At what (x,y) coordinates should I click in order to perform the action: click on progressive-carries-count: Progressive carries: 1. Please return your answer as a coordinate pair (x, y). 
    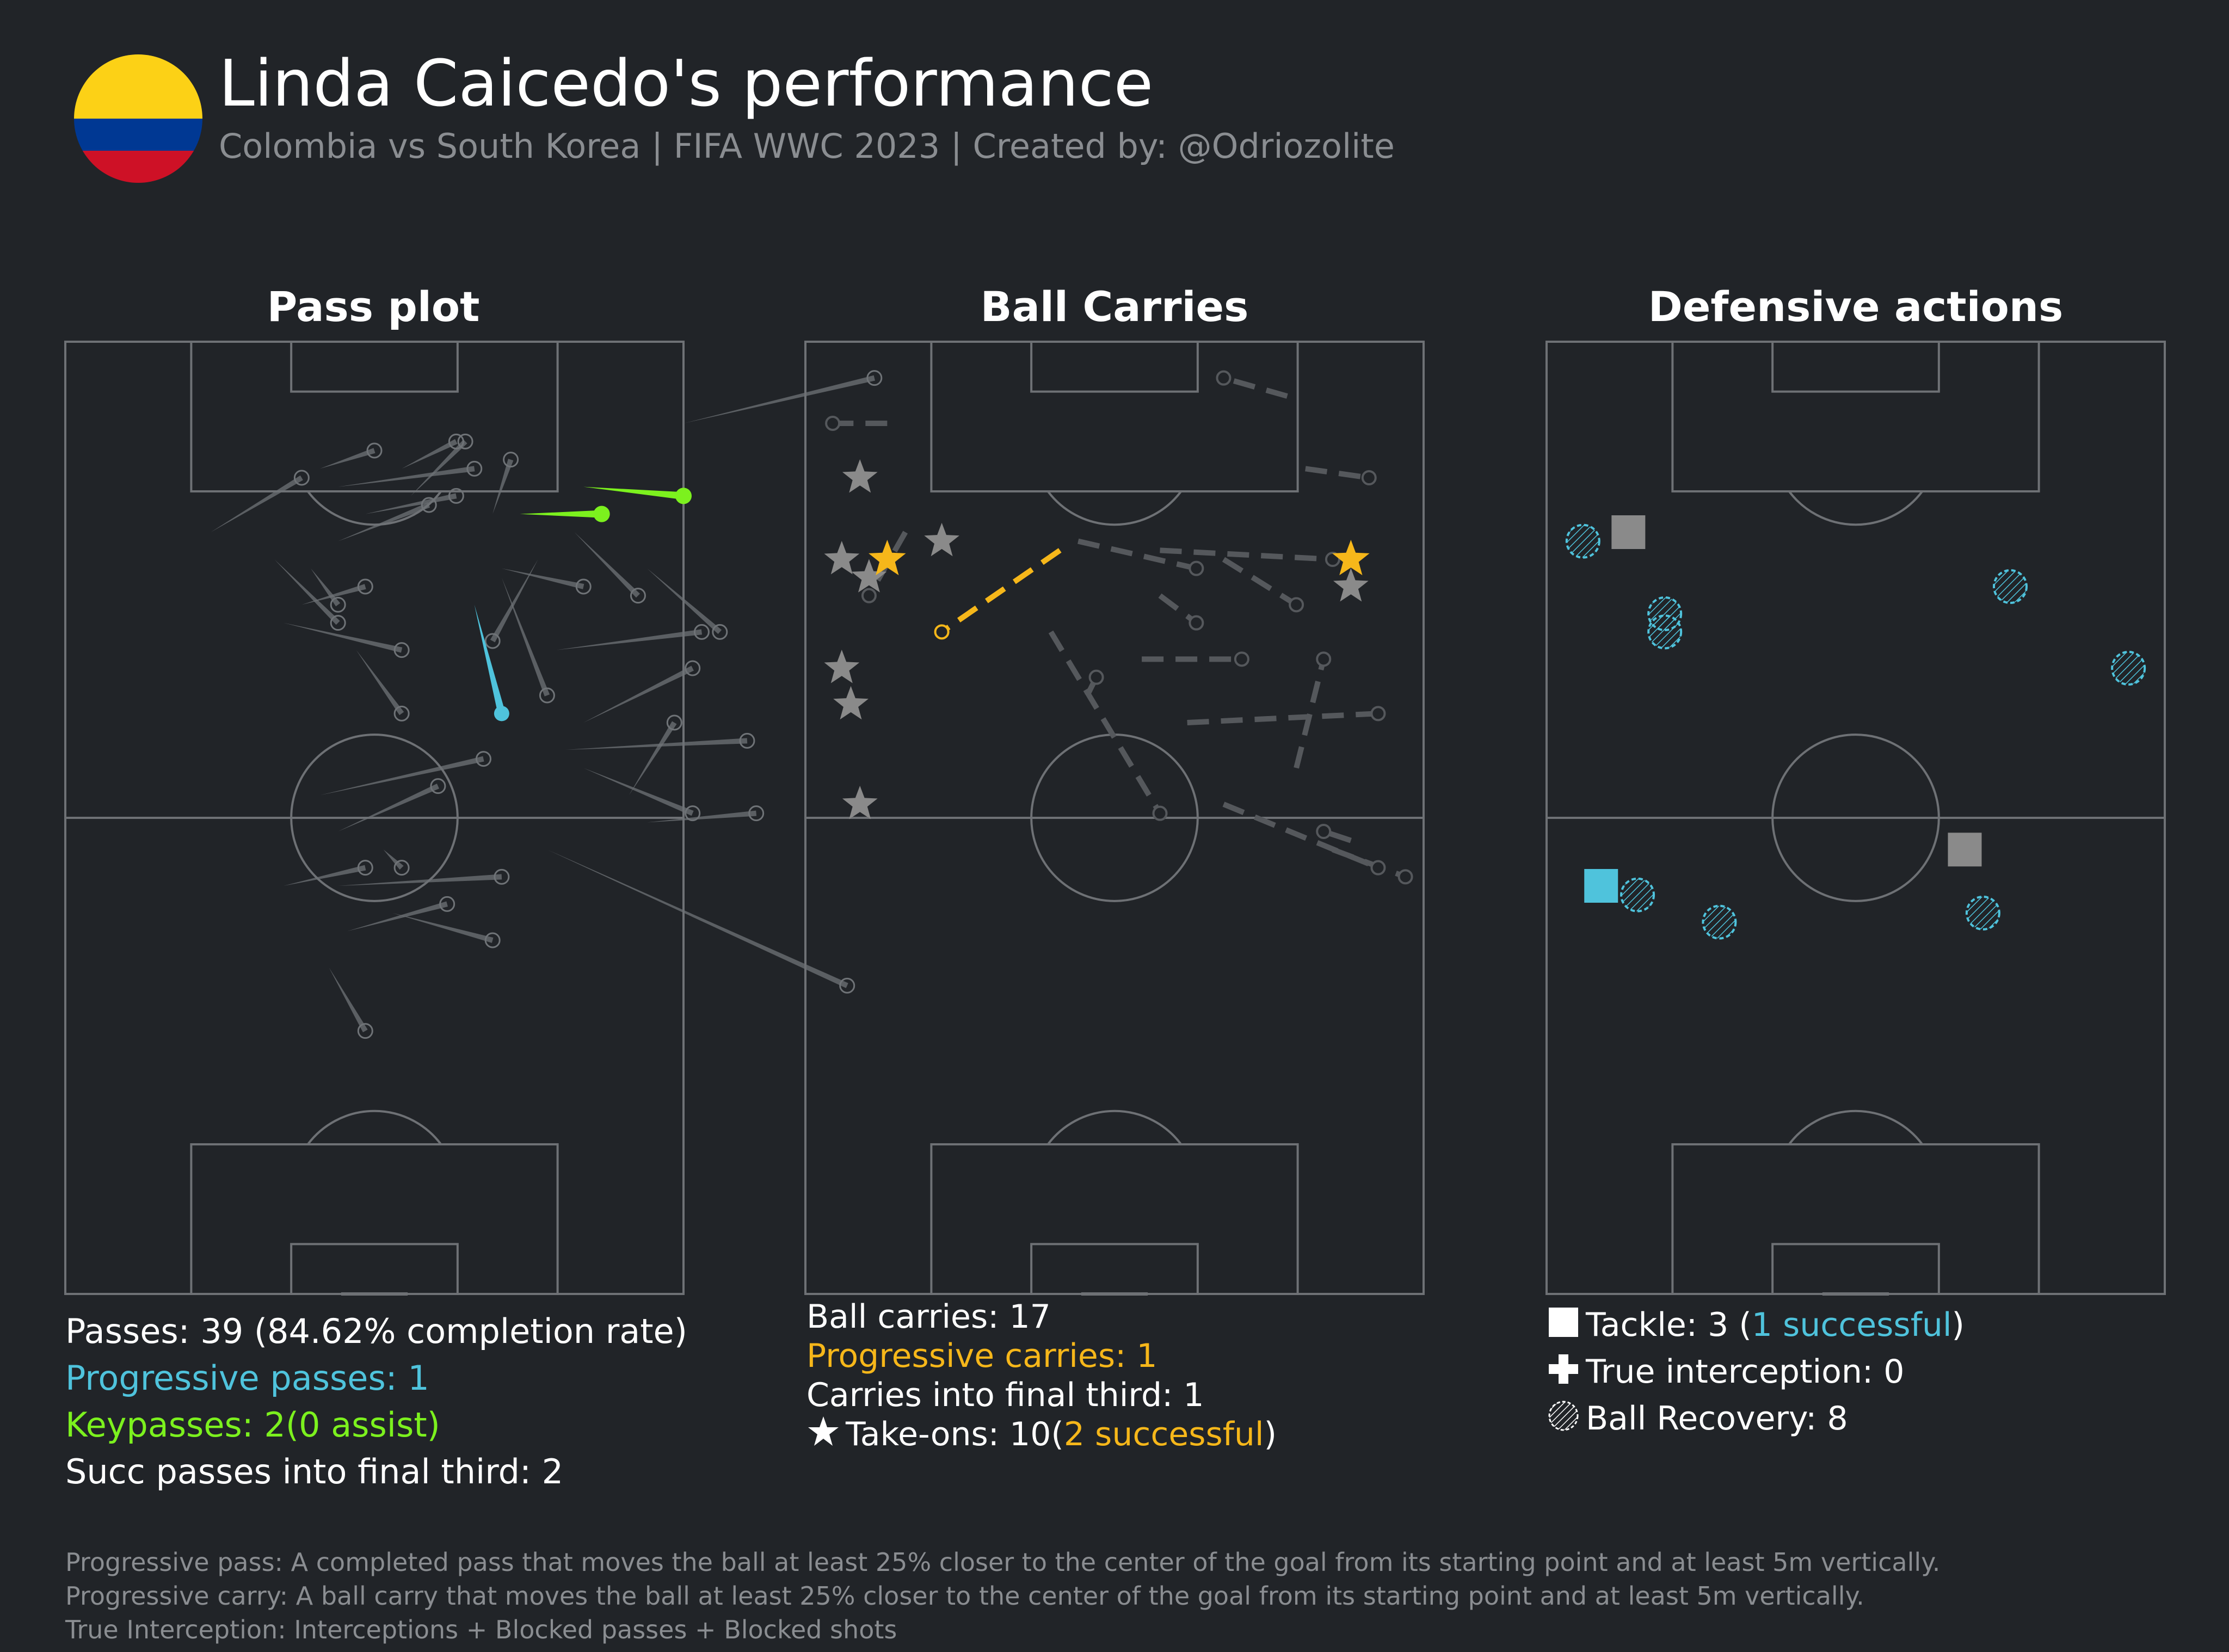
    Looking at the image, I should click on (981, 1356).